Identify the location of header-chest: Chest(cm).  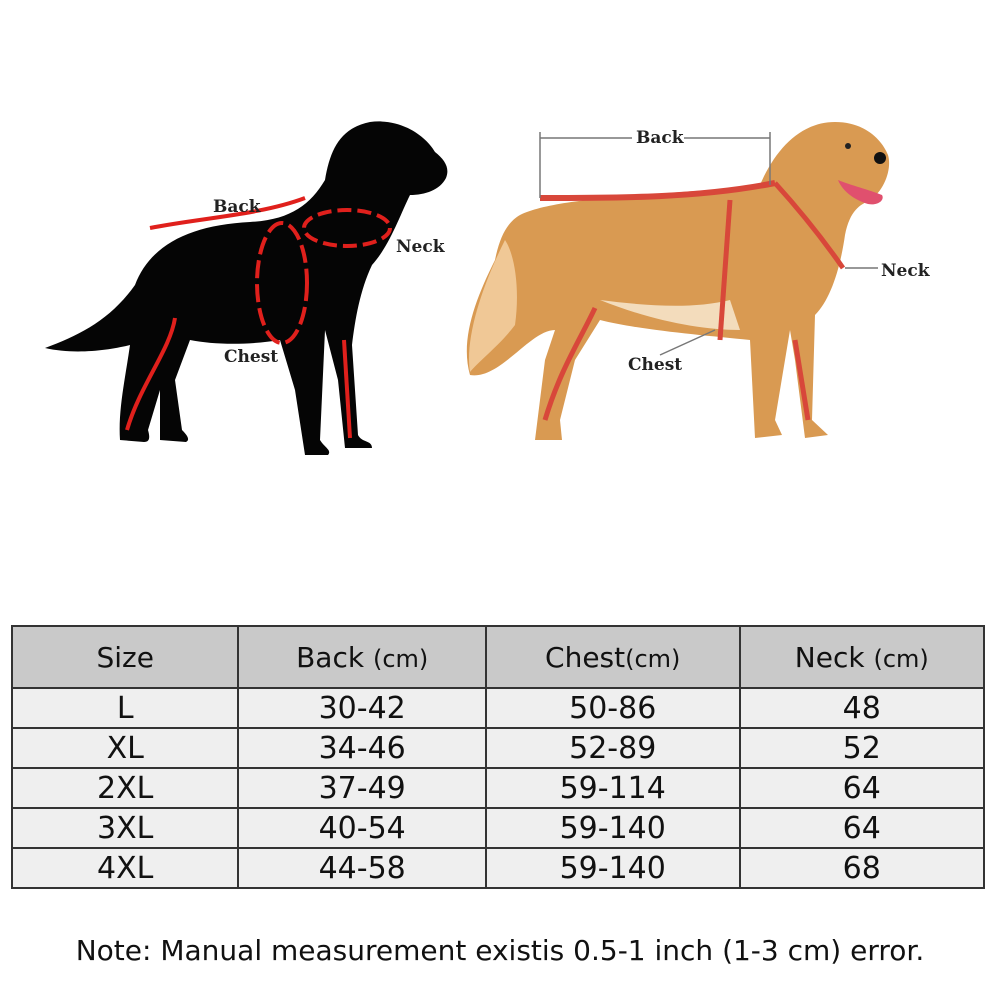
(612, 657).